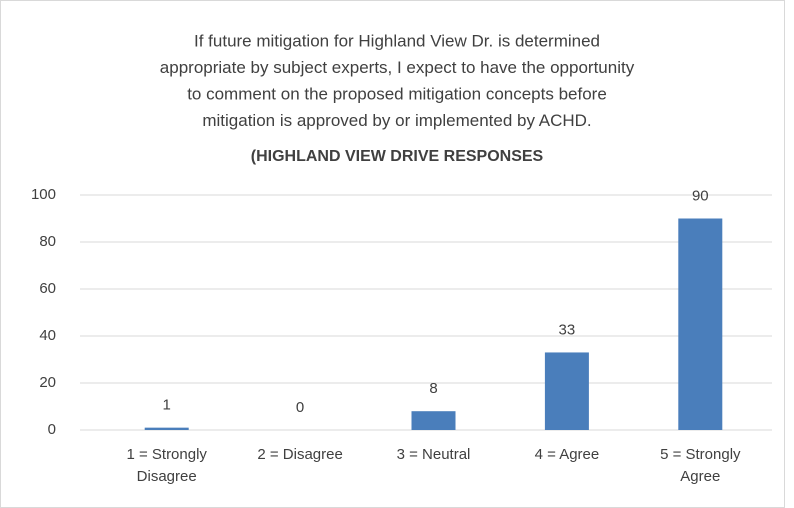 The width and height of the screenshot is (794, 508). What do you see at coordinates (300, 407) in the screenshot?
I see `value-label: 0` at bounding box center [300, 407].